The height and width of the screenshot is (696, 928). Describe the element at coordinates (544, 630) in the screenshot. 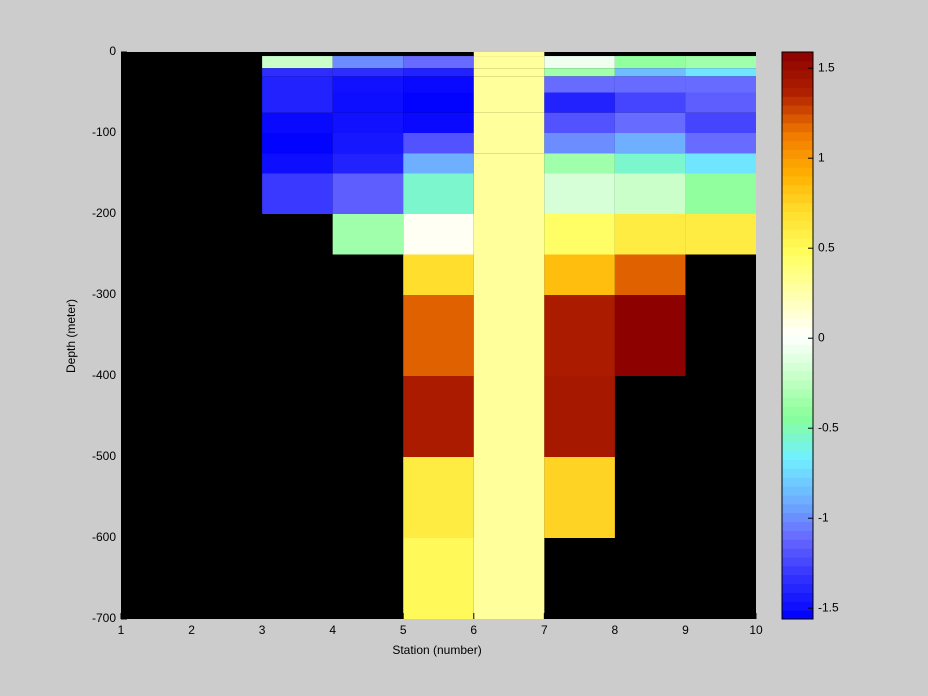

I see `x-tick-label: 7` at that location.